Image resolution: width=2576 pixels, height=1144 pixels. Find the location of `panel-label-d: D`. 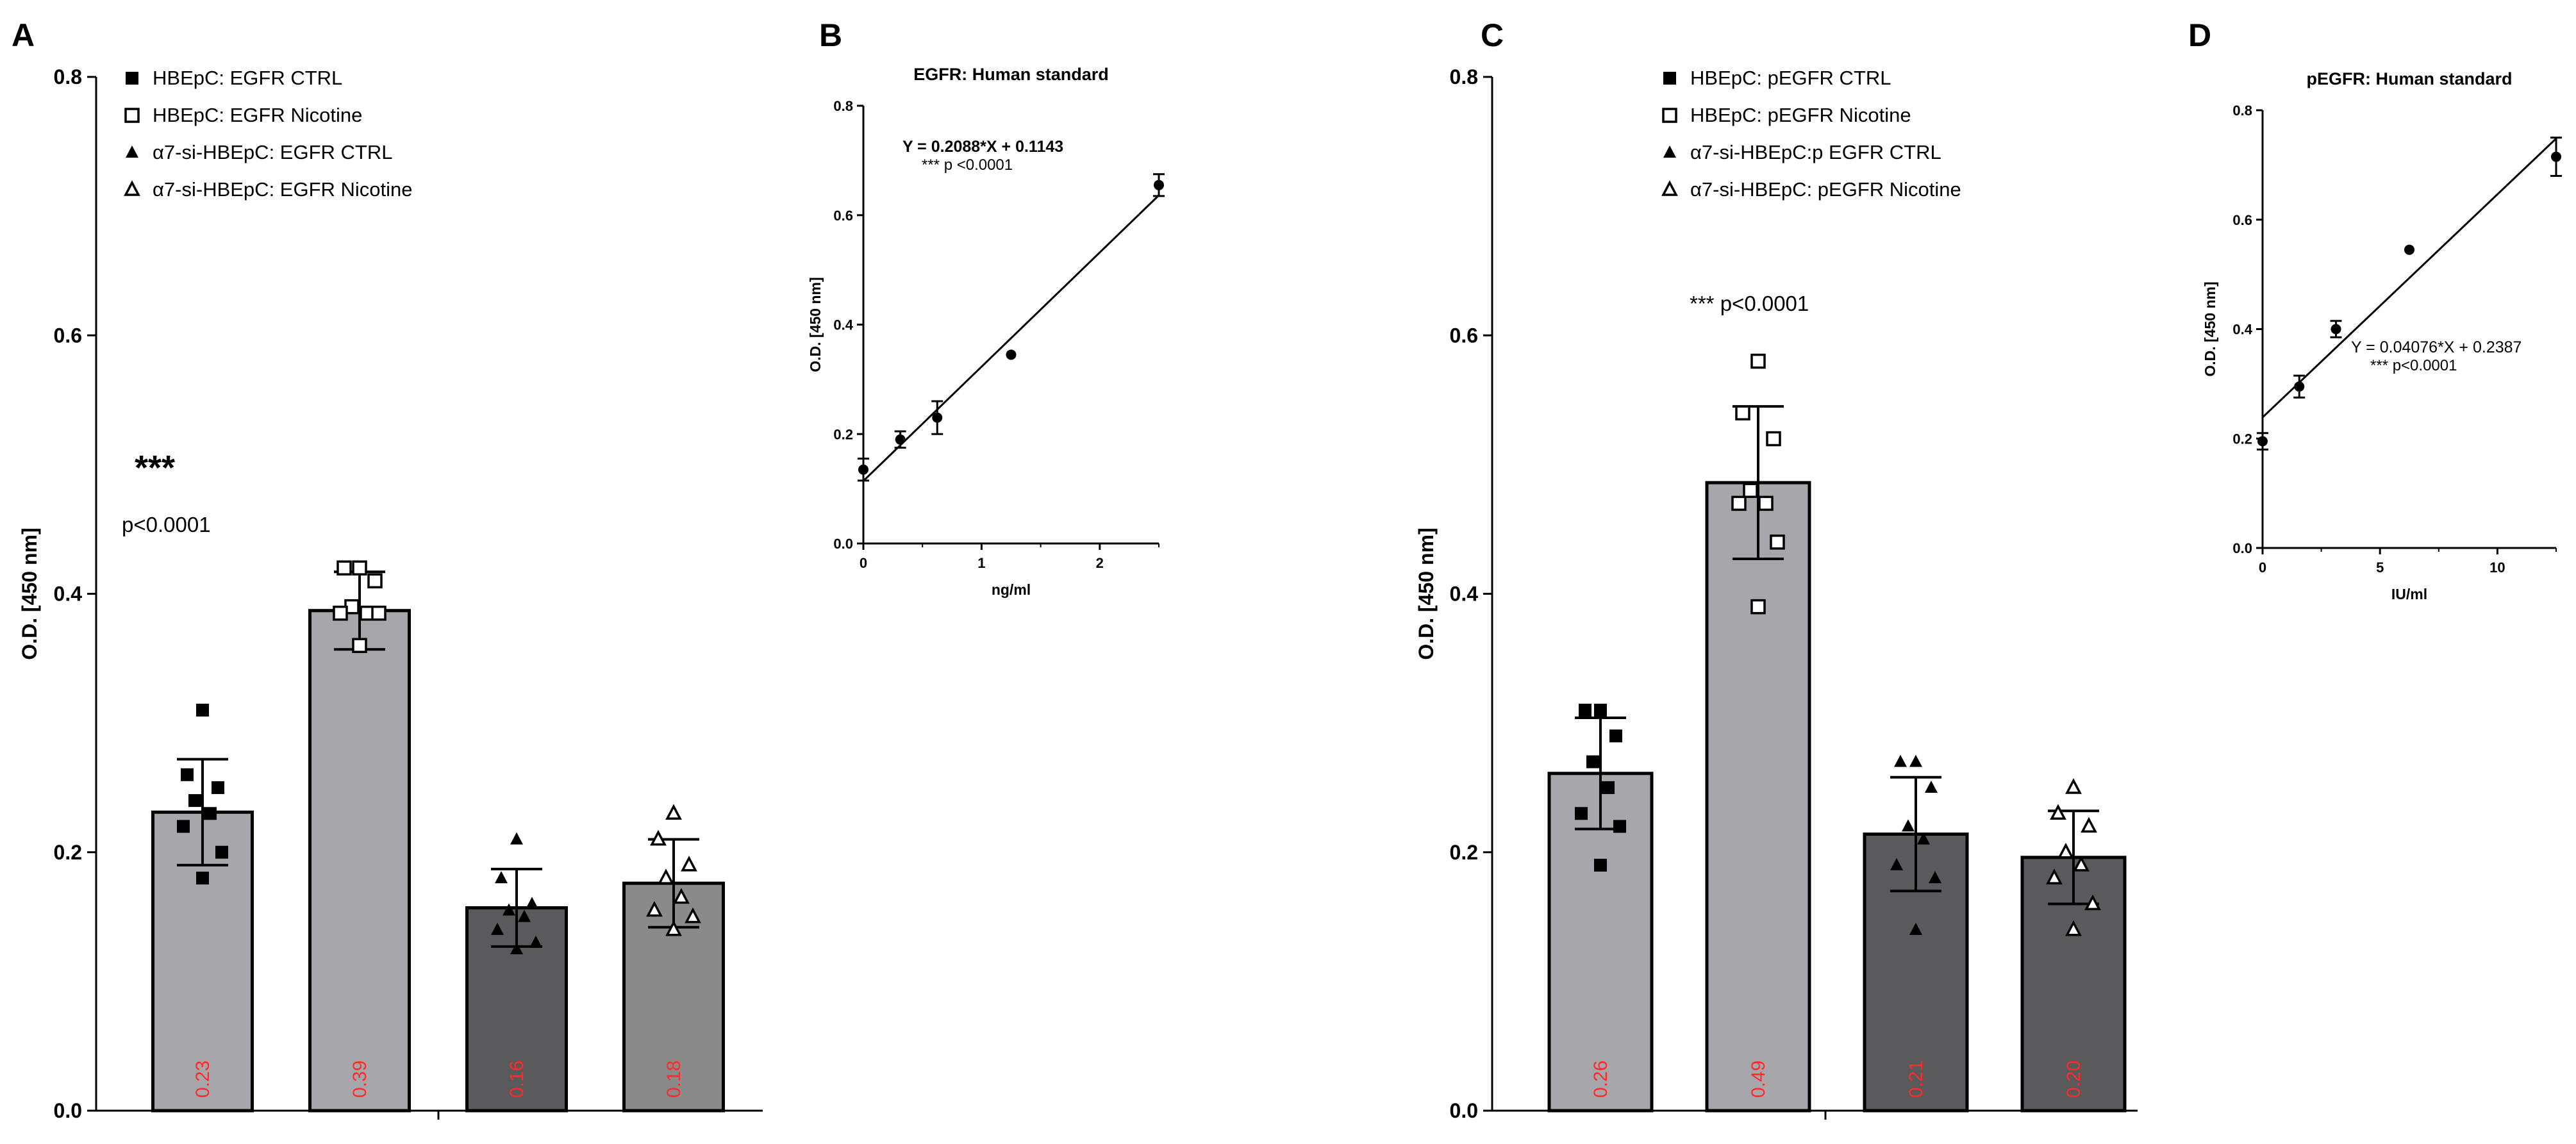

panel-label-d: D is located at coordinates (2199, 35).